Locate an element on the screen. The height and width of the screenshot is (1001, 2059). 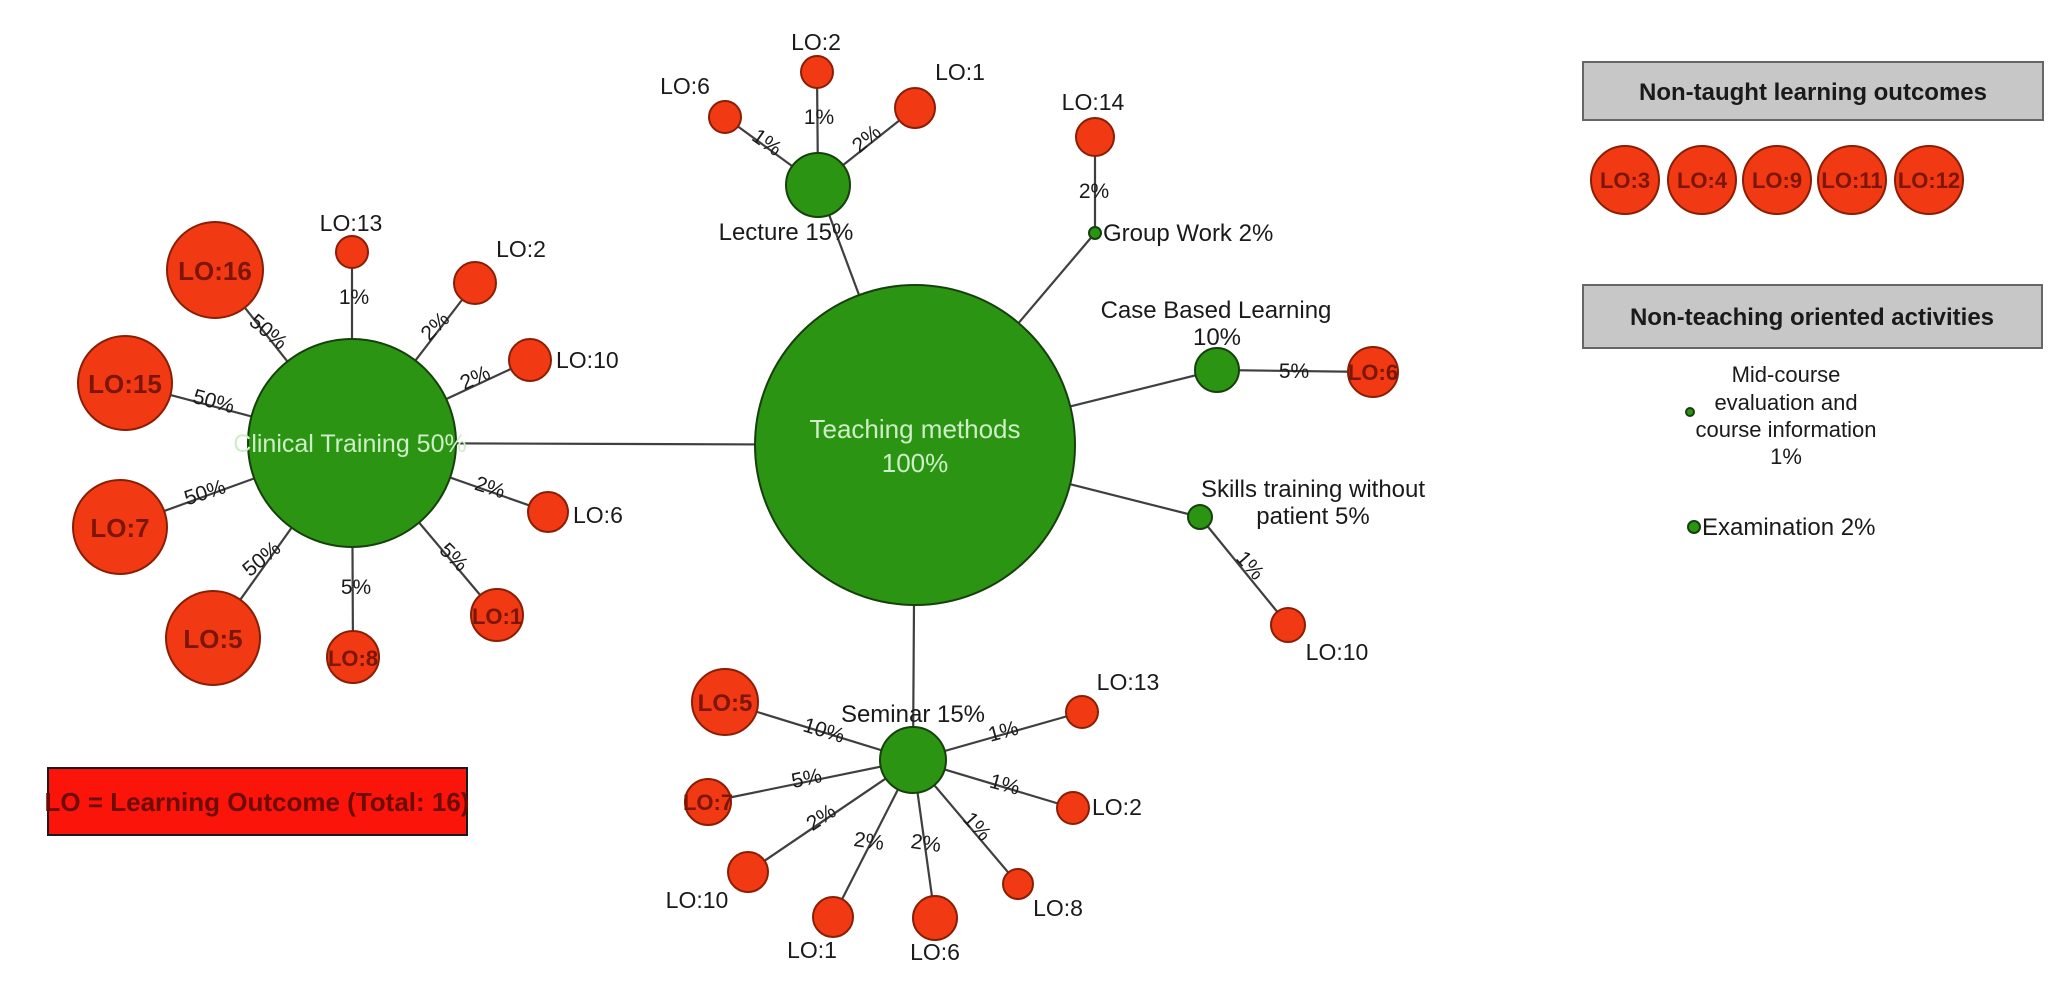
edge-skills-lo10 is located at coordinates (1244, 571).